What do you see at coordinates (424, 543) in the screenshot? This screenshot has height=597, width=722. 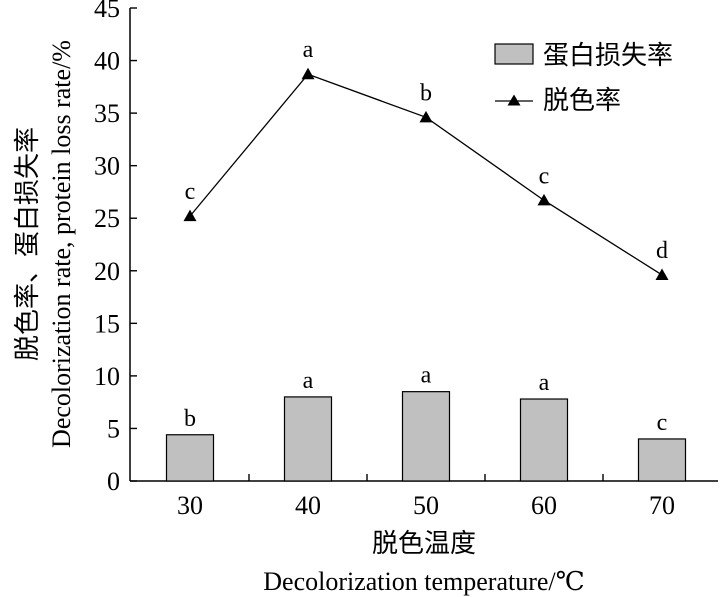 I see `x-axis-title-cn: 脱色温度` at bounding box center [424, 543].